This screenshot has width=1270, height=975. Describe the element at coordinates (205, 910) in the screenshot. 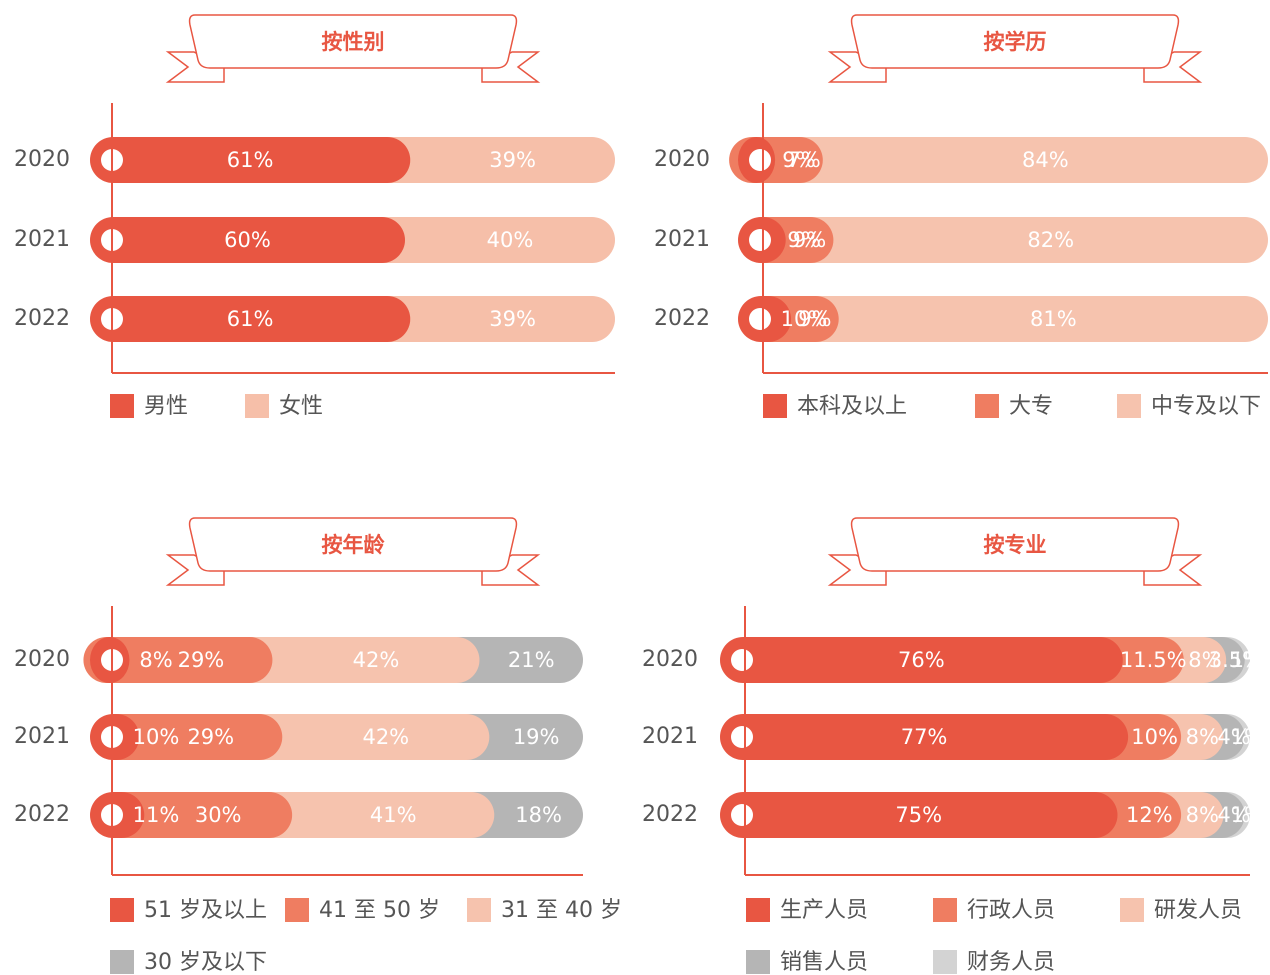

I see `legend-label: 51 岁及以上` at that location.